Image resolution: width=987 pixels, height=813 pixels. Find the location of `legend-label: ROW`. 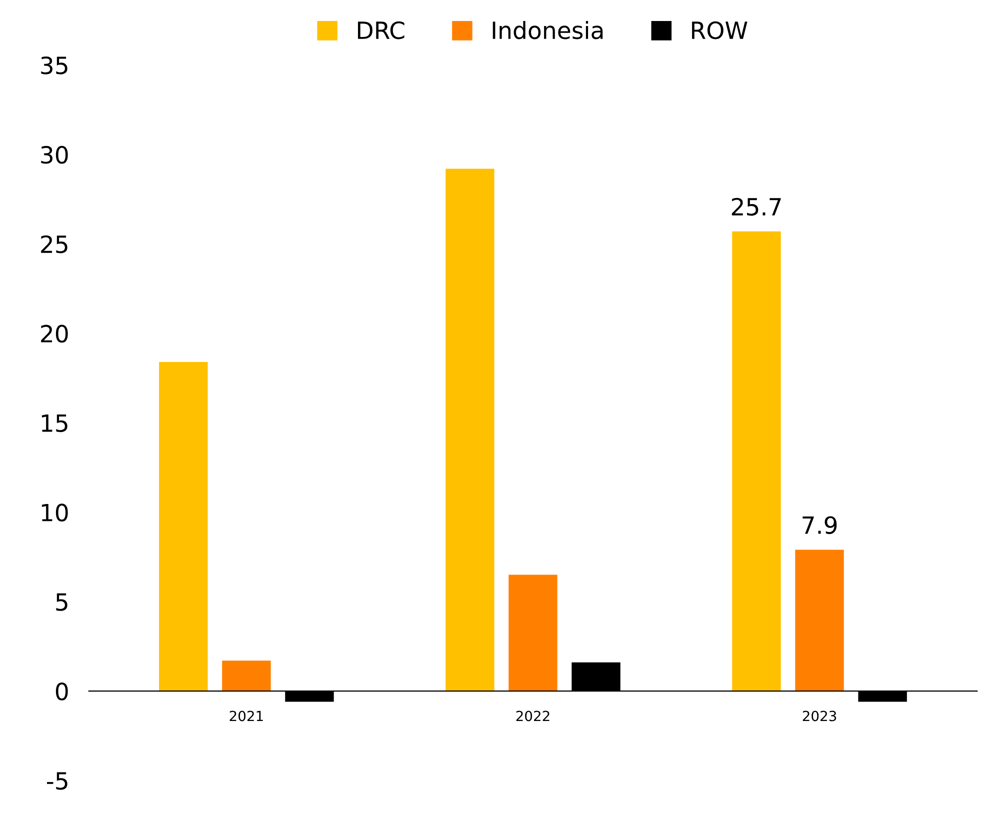

legend-label: ROW is located at coordinates (720, 30).